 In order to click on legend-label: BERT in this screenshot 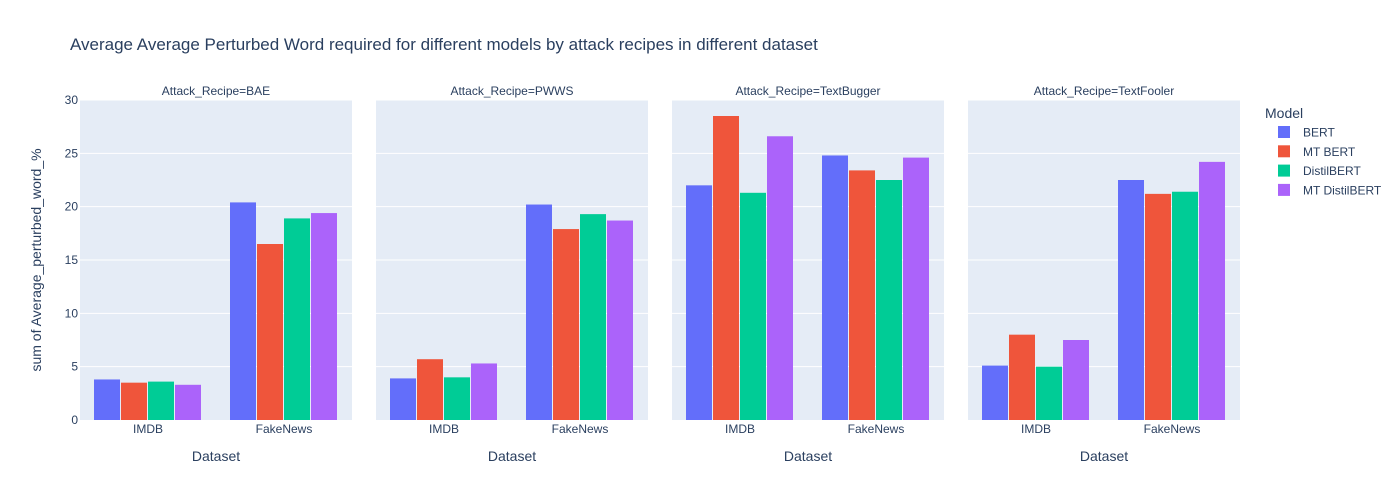, I will do `click(1319, 133)`.